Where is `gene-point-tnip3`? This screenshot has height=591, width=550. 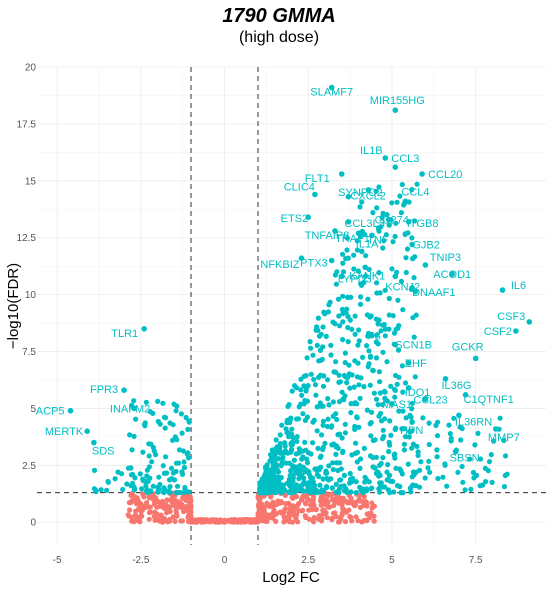 gene-point-tnip3 is located at coordinates (425, 265).